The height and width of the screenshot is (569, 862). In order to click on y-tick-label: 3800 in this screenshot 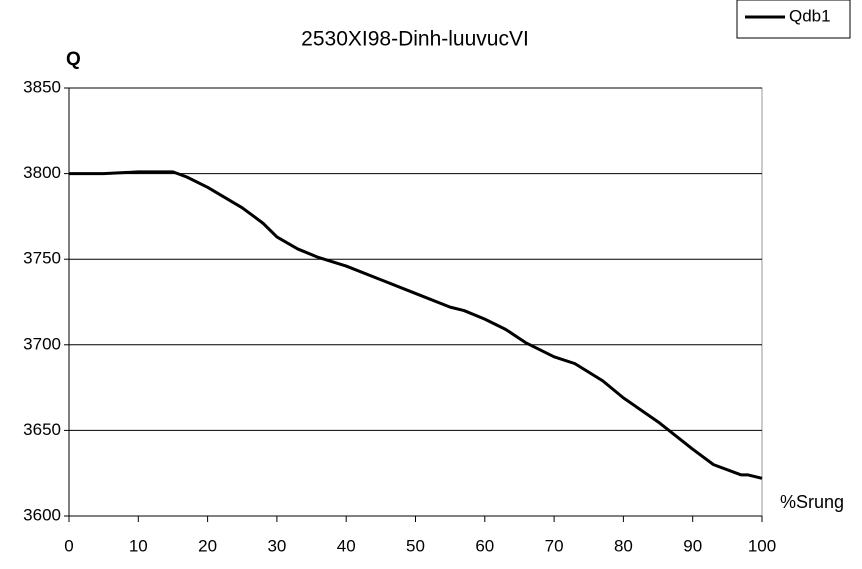, I will do `click(42, 172)`.